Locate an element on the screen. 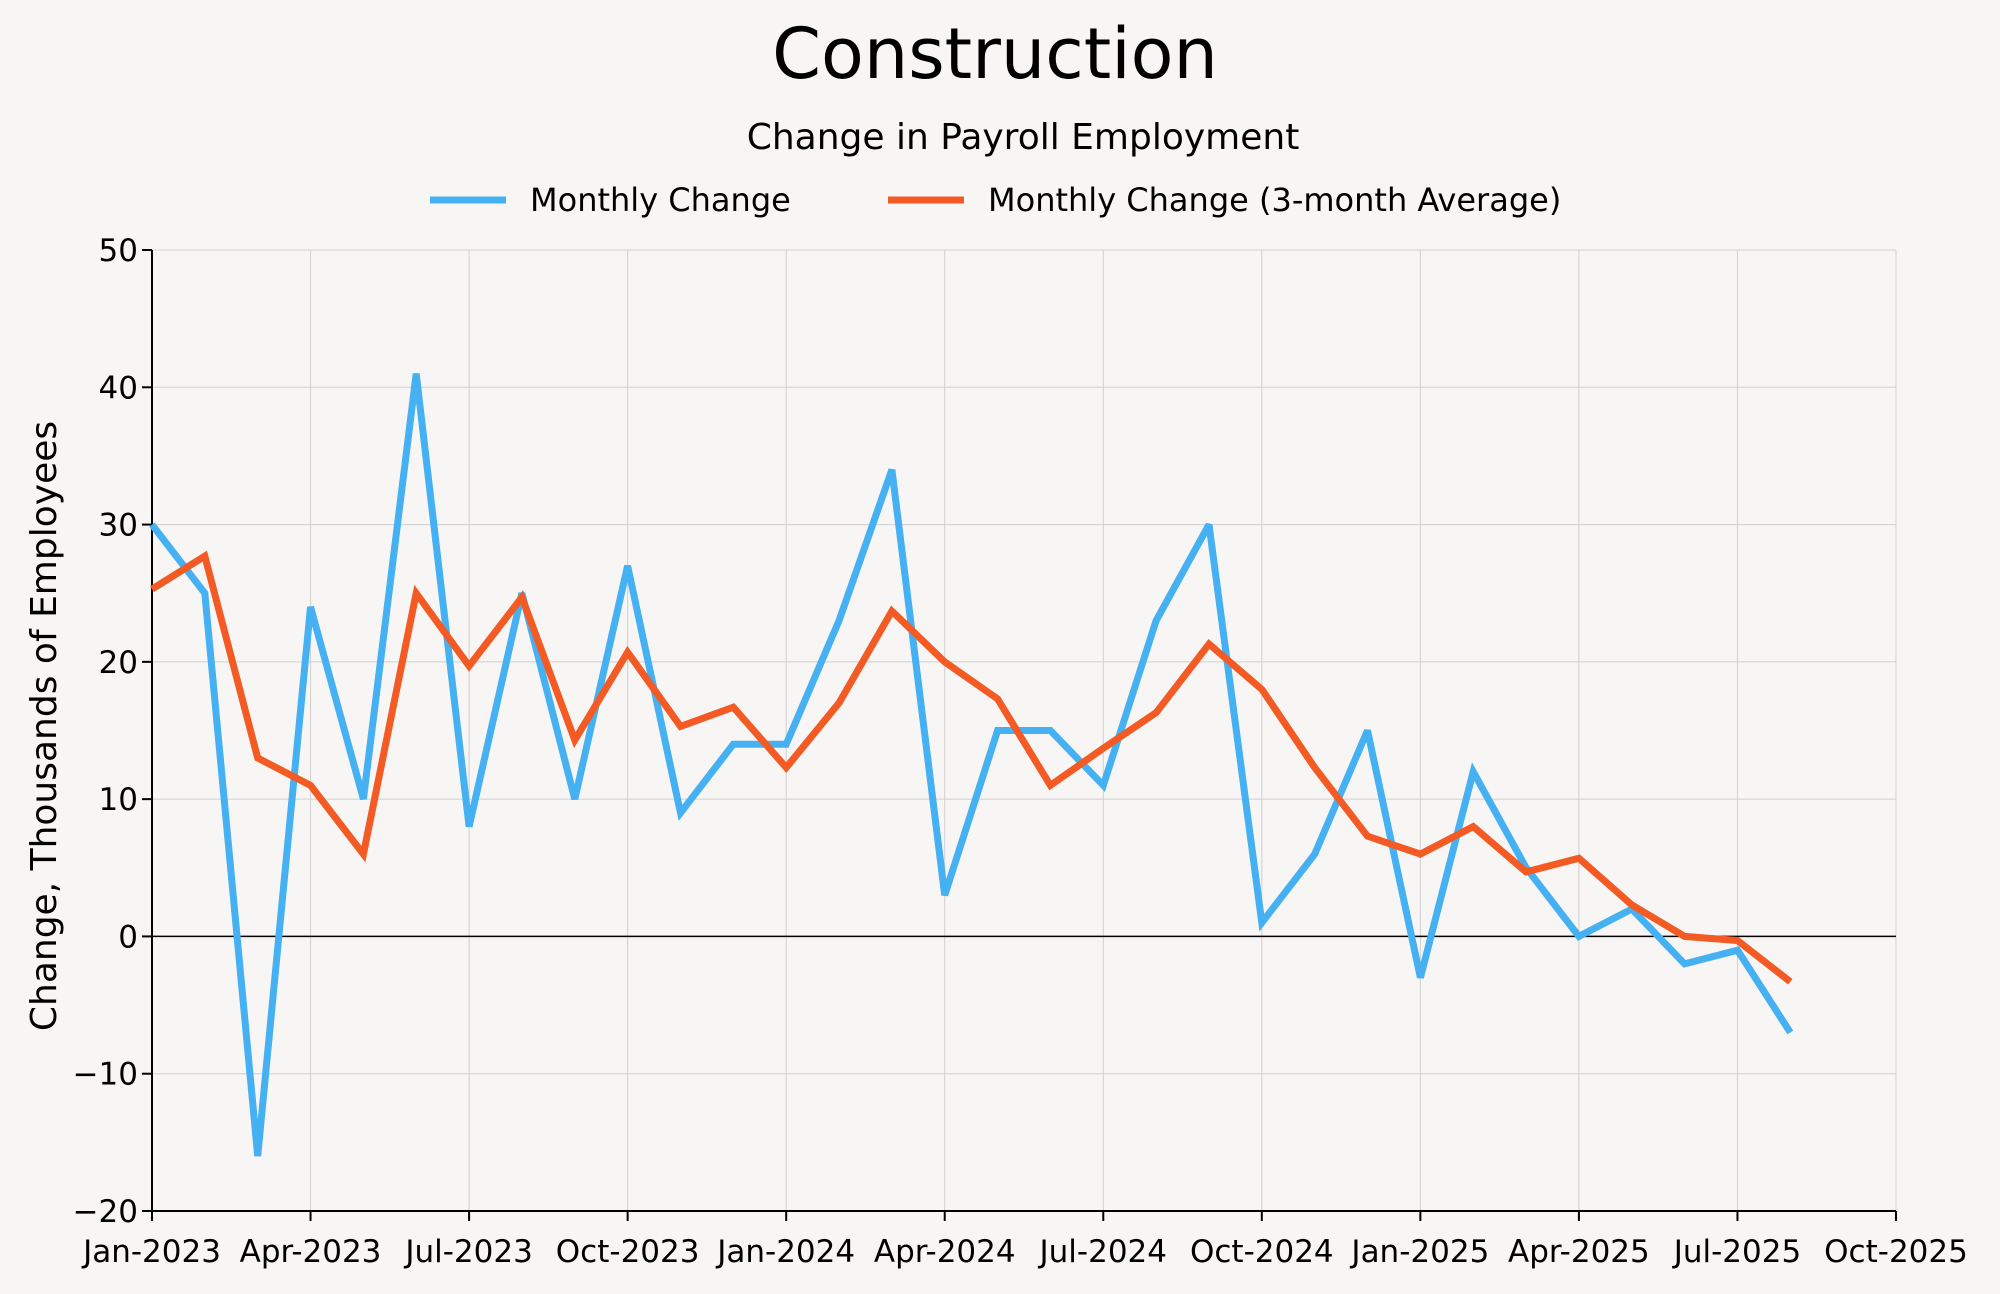 The image size is (2000, 1294). y-tick-label: −10 is located at coordinates (105, 1075).